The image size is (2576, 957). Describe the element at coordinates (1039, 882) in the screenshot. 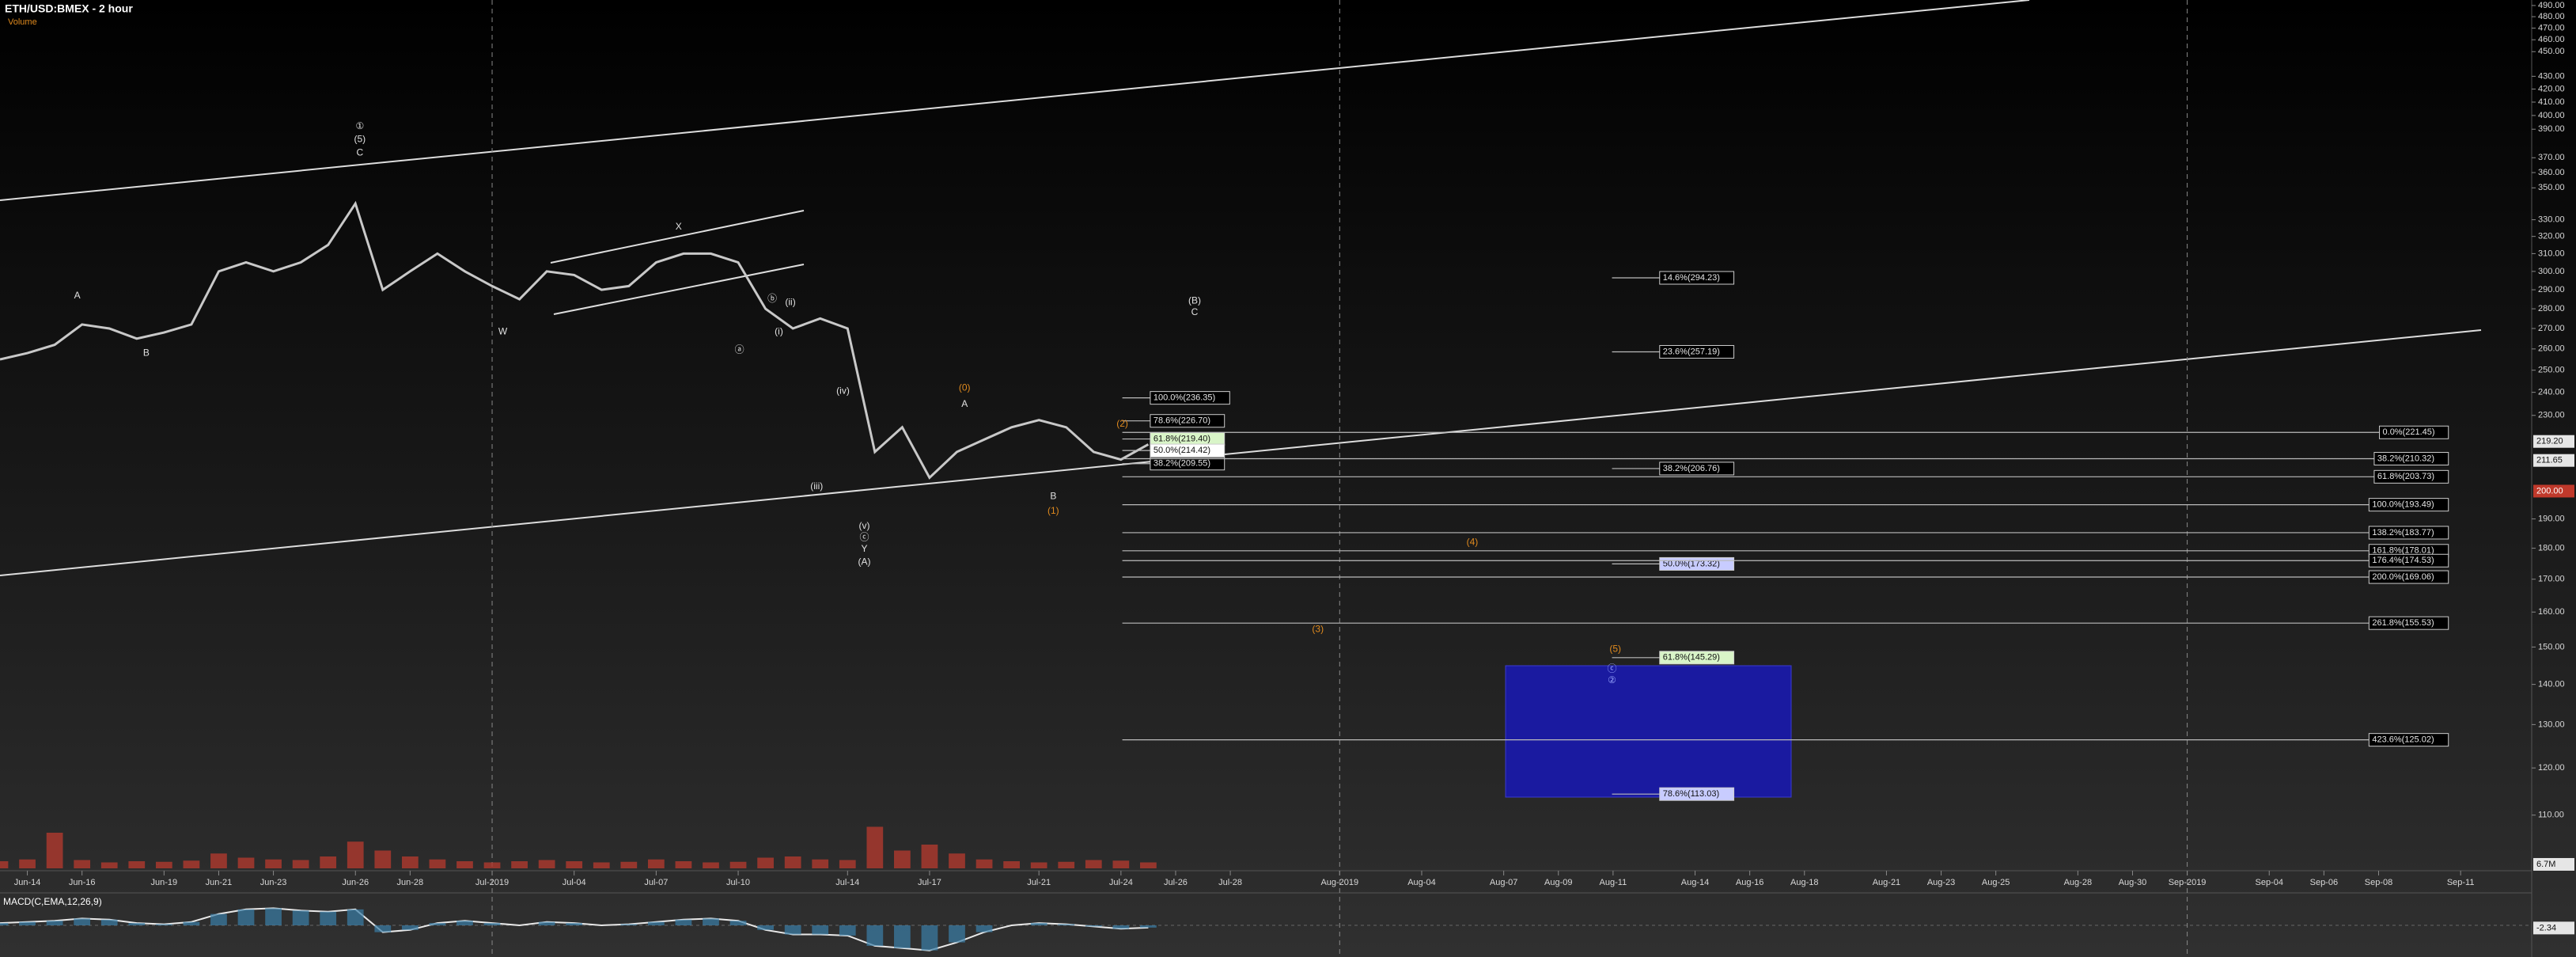

I see `x-tick-label: Jul-21` at that location.